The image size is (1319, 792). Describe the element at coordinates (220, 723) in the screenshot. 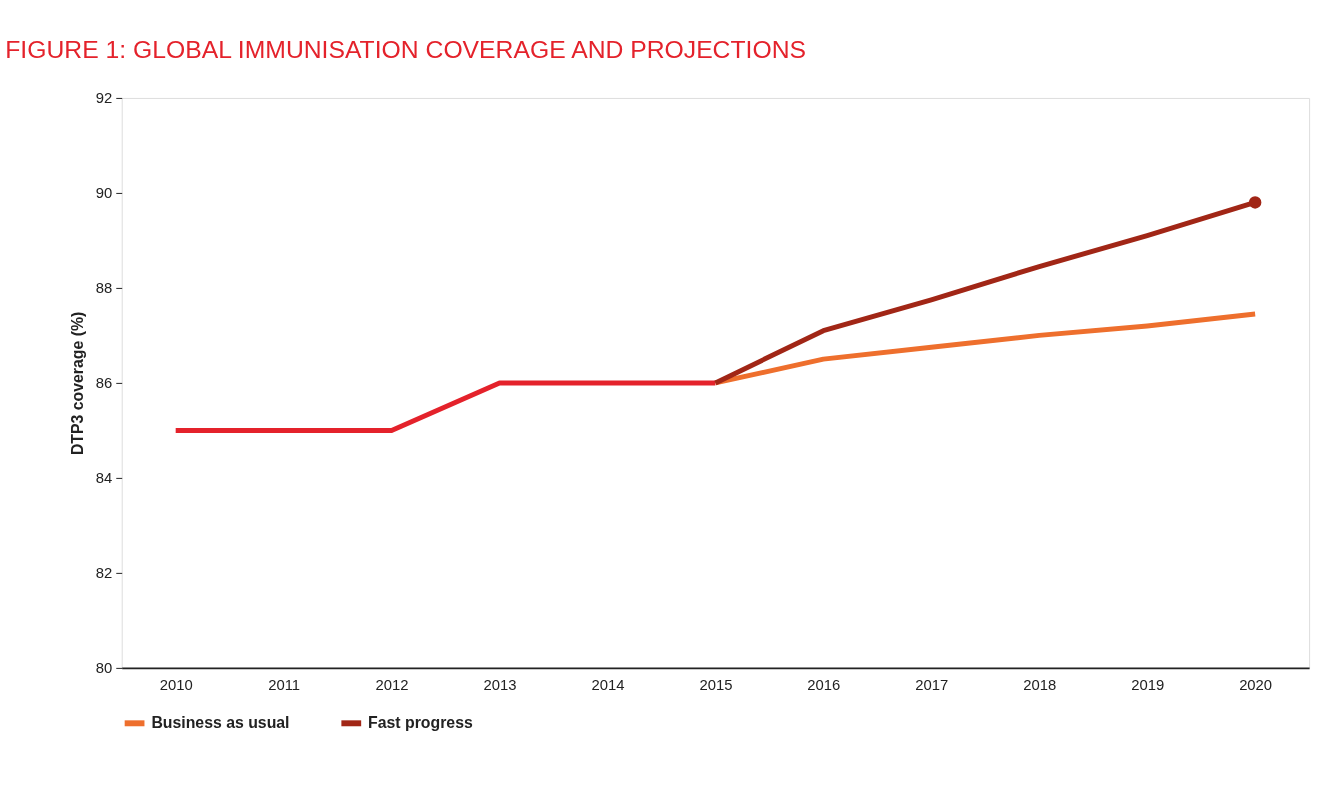

I see `legend-label: Business as usual` at that location.